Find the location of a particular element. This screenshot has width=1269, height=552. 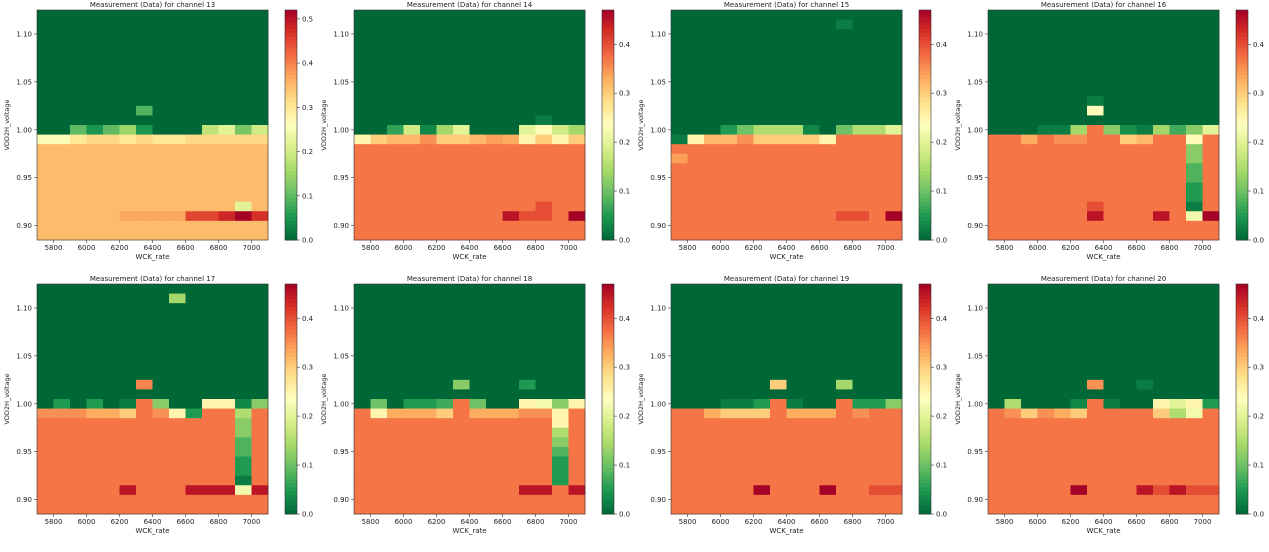

x-tick-label: 6000 is located at coordinates (404, 248).